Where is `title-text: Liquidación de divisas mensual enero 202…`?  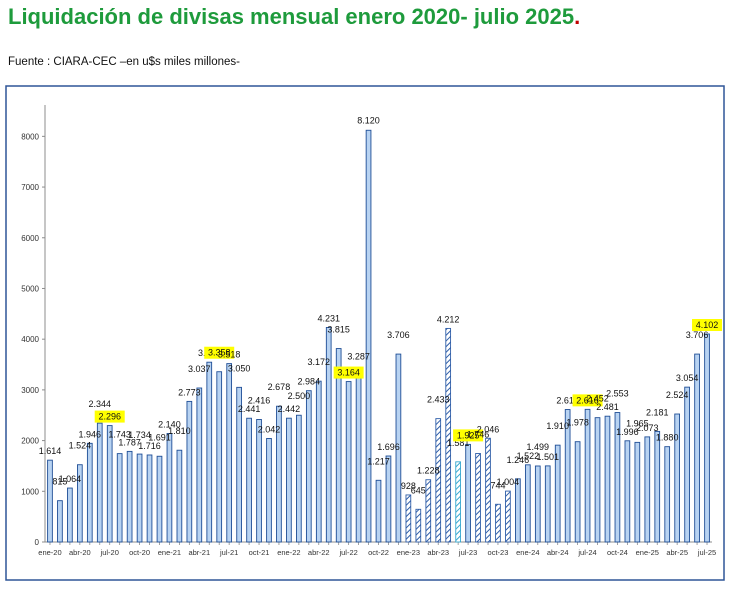 title-text: Liquidación de divisas mensual enero 202… is located at coordinates (291, 16).